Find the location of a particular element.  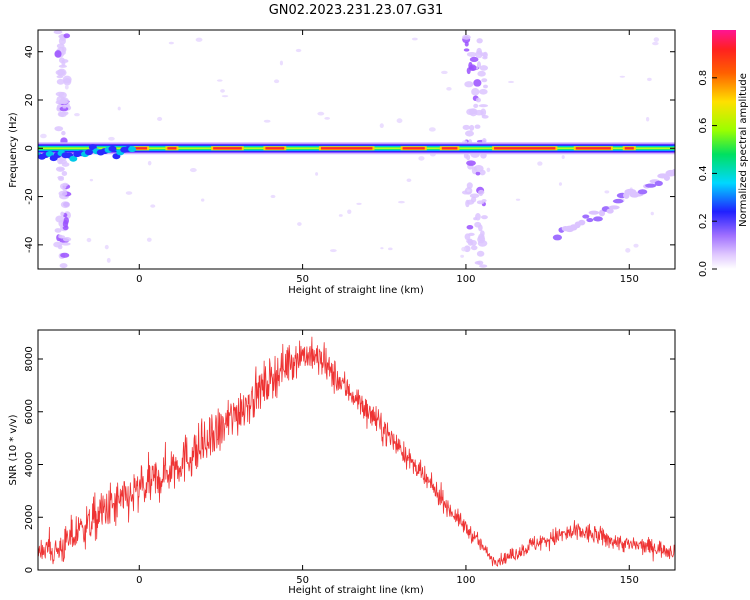

y-tick-label: 20 is located at coordinates (29, 100).